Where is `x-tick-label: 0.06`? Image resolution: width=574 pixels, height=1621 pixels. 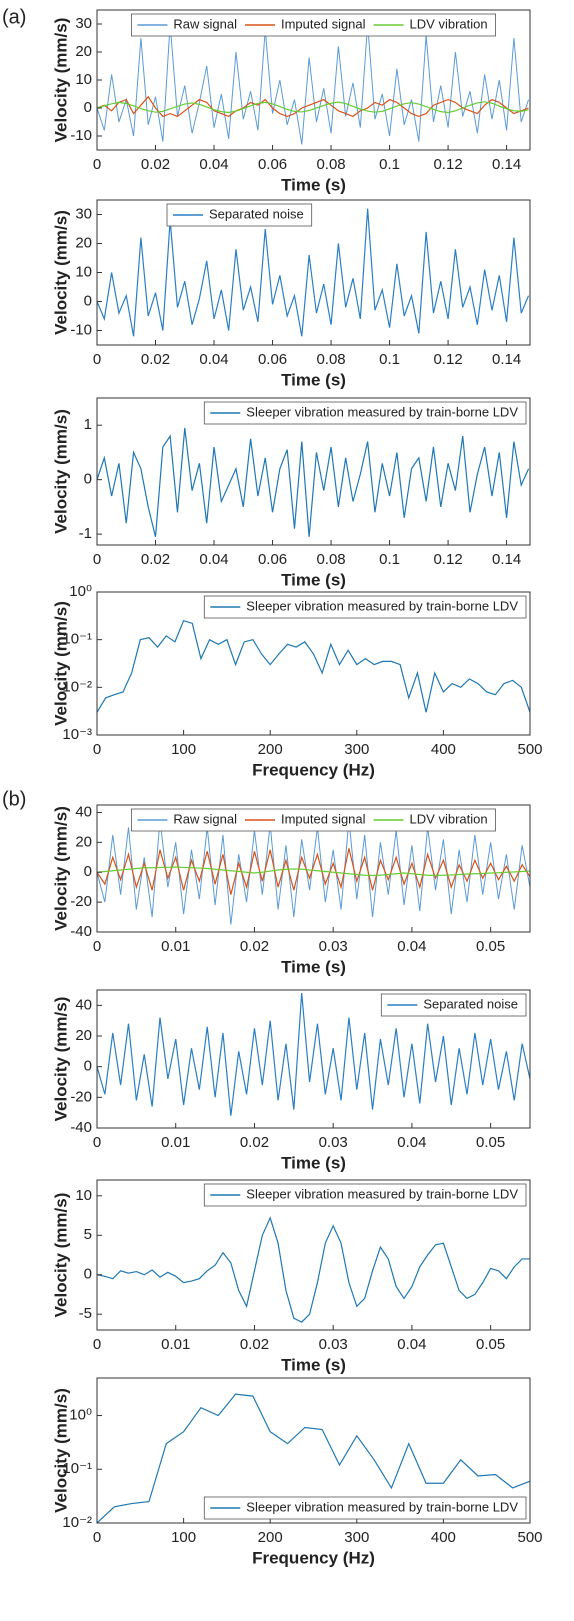 x-tick-label: 0.06 is located at coordinates (272, 559).